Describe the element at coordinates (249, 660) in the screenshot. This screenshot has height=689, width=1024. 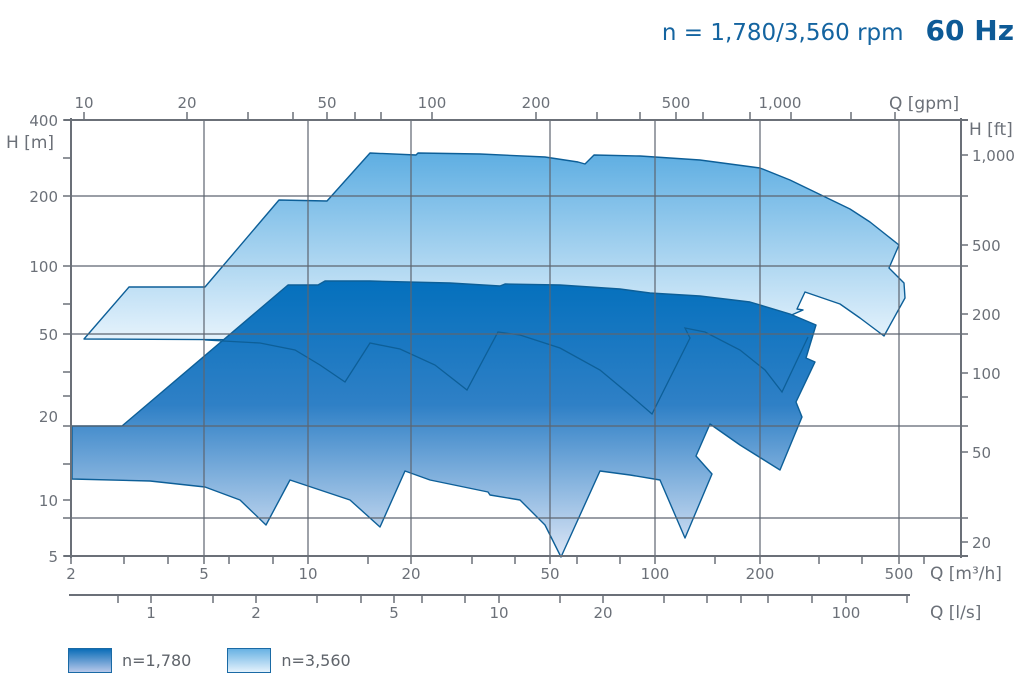
I see `legend-swatch-light` at that location.